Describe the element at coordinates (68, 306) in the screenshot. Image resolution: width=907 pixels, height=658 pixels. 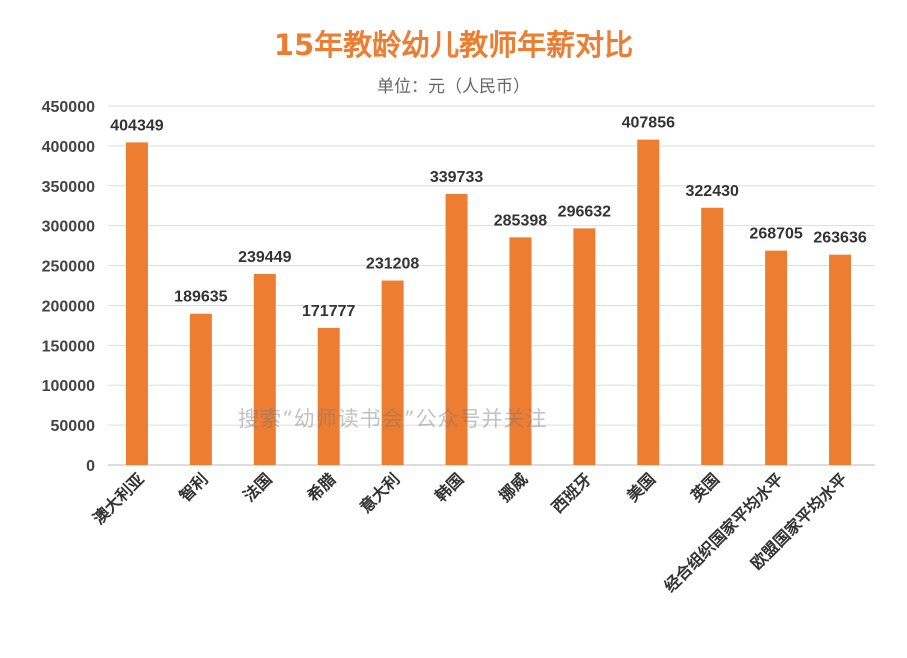
I see `y-tick-label: 200000` at that location.